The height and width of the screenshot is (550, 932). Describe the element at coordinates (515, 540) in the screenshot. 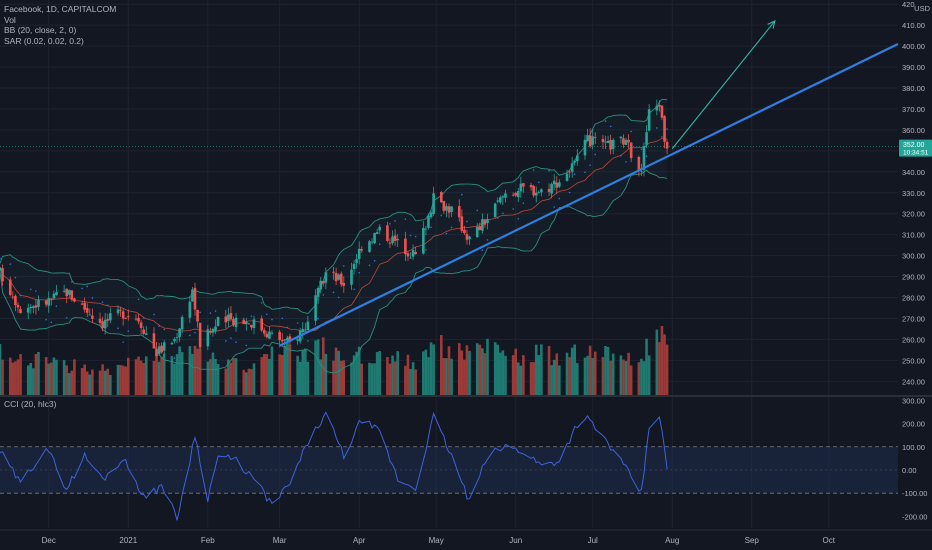

I see `time-tick-label: Jun` at that location.